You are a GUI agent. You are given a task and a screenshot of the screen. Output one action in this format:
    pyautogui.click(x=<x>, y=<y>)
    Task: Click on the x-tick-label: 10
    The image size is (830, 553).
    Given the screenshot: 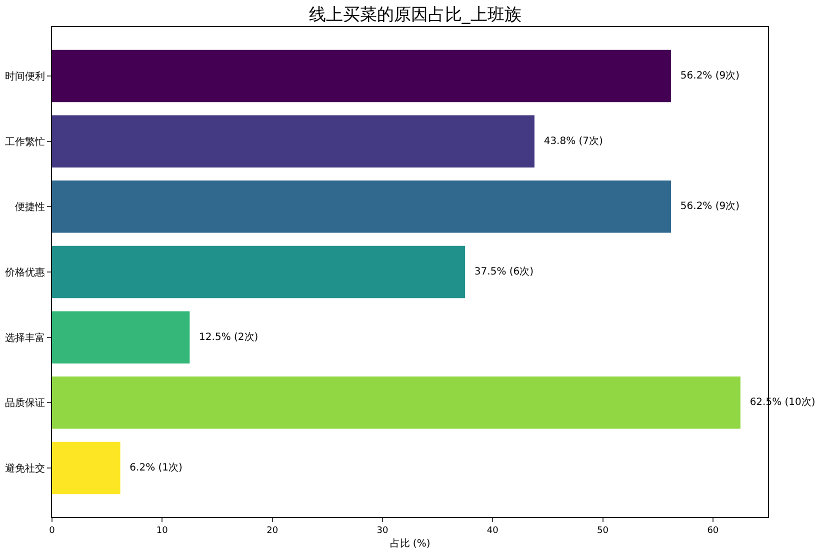 What is the action you would take?
    pyautogui.click(x=162, y=531)
    